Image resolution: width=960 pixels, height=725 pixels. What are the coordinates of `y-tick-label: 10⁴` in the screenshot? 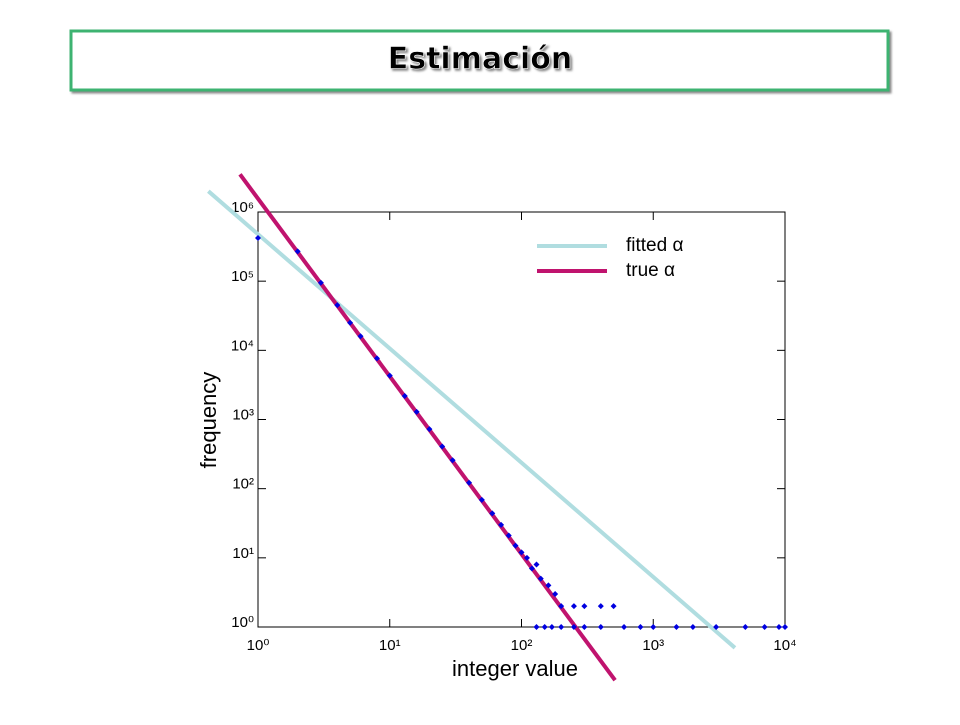 It's located at (242, 345).